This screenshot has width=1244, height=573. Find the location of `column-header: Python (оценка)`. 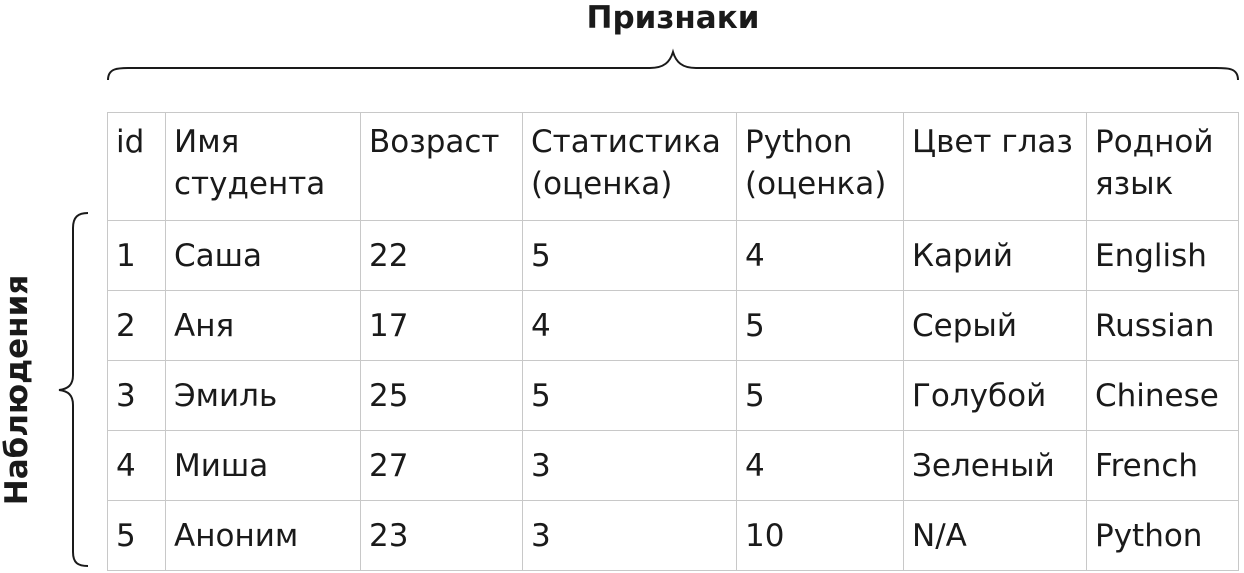

column-header: Python (оценка) is located at coordinates (820, 166).